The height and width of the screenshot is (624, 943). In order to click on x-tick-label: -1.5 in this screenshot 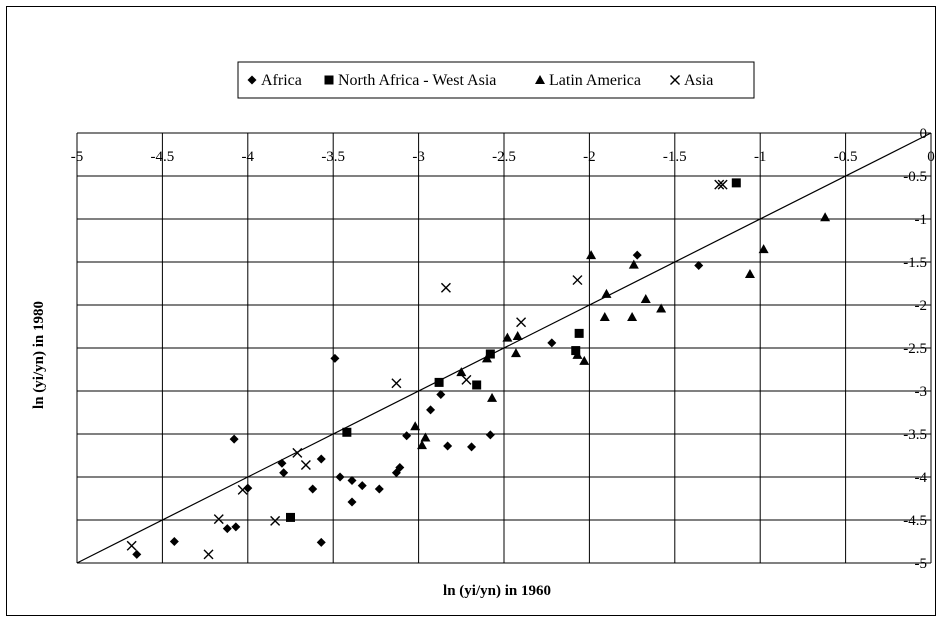, I will do `click(675, 157)`.